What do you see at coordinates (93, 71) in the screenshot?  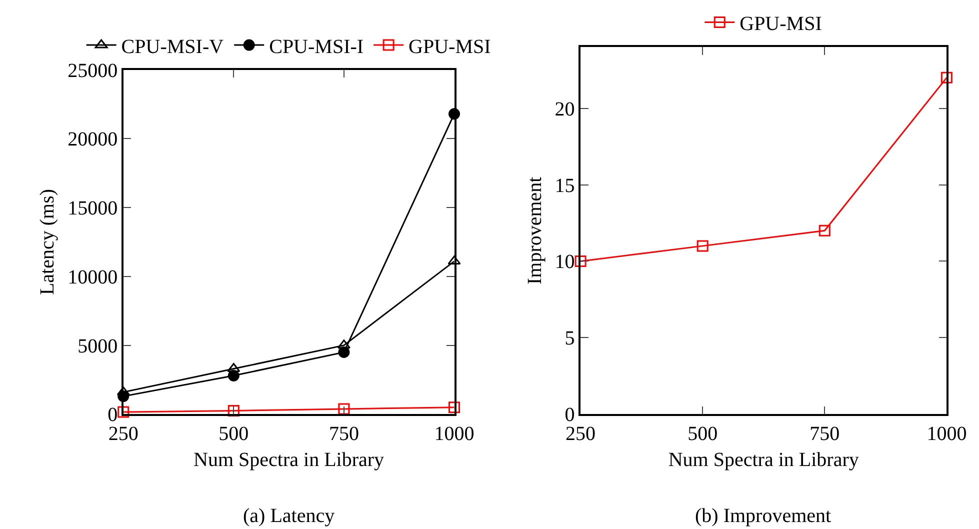 I see `y-tick-label: 25000` at bounding box center [93, 71].